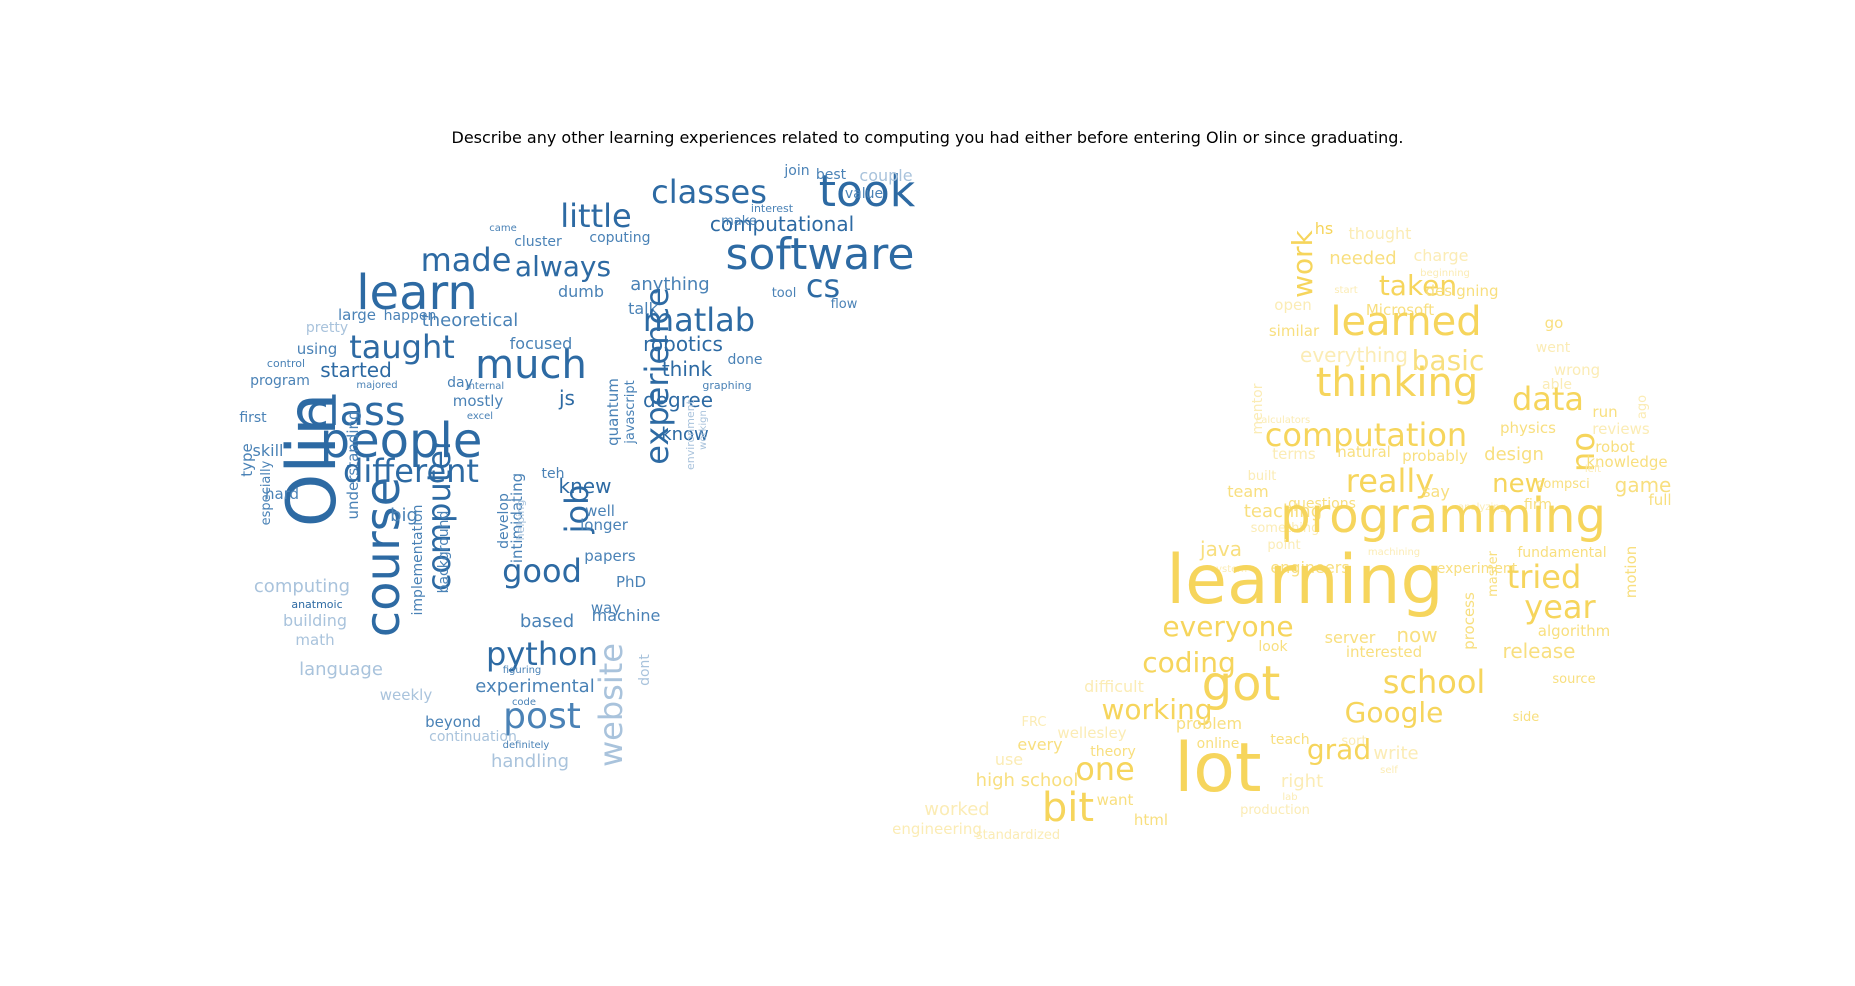 Image resolution: width=1855 pixels, height=986 pixels. I want to click on right-word-side: side, so click(1526, 717).